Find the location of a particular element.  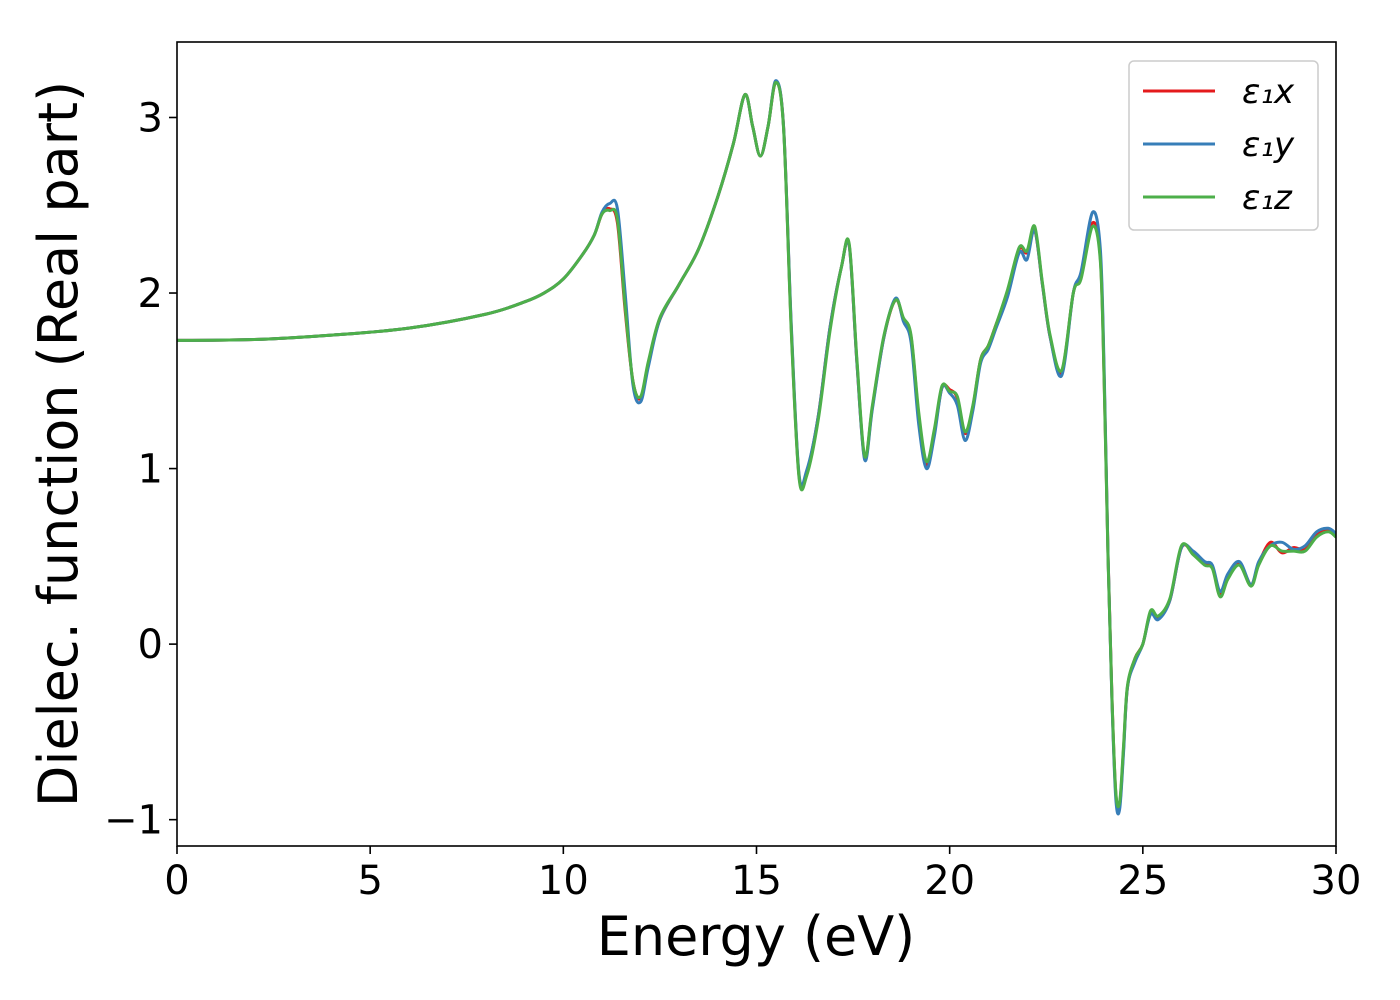

legend-box is located at coordinates (1223, 145).